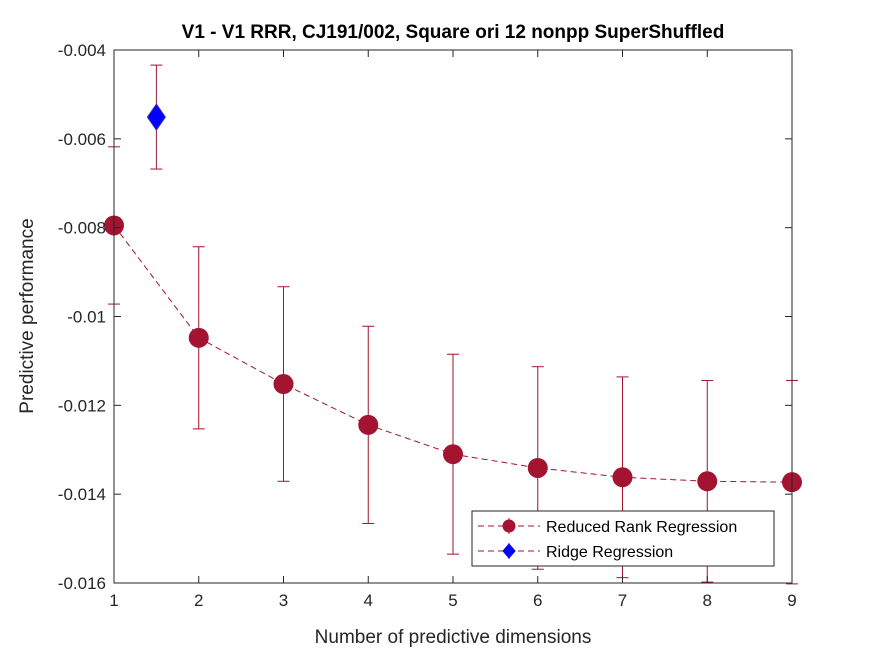 The width and height of the screenshot is (875, 656). Describe the element at coordinates (622, 600) in the screenshot. I see `x-tick-label-6: 7` at that location.